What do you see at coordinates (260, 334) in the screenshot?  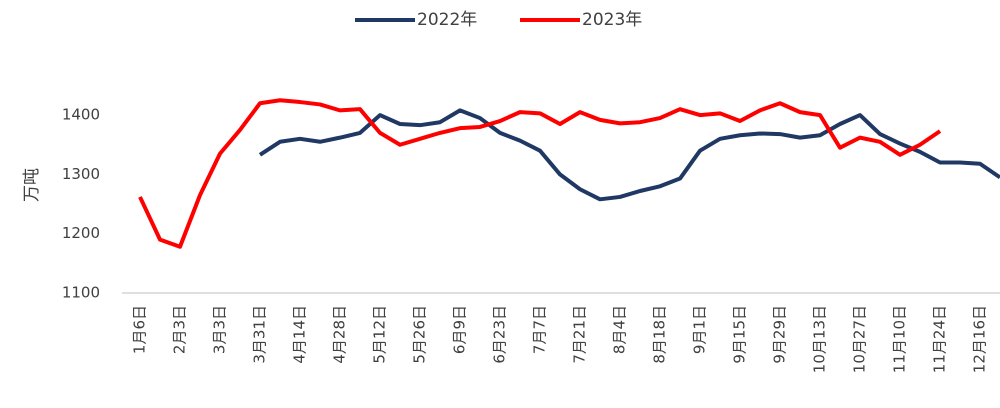 I see `x-tick-label: 3月31日` at bounding box center [260, 334].